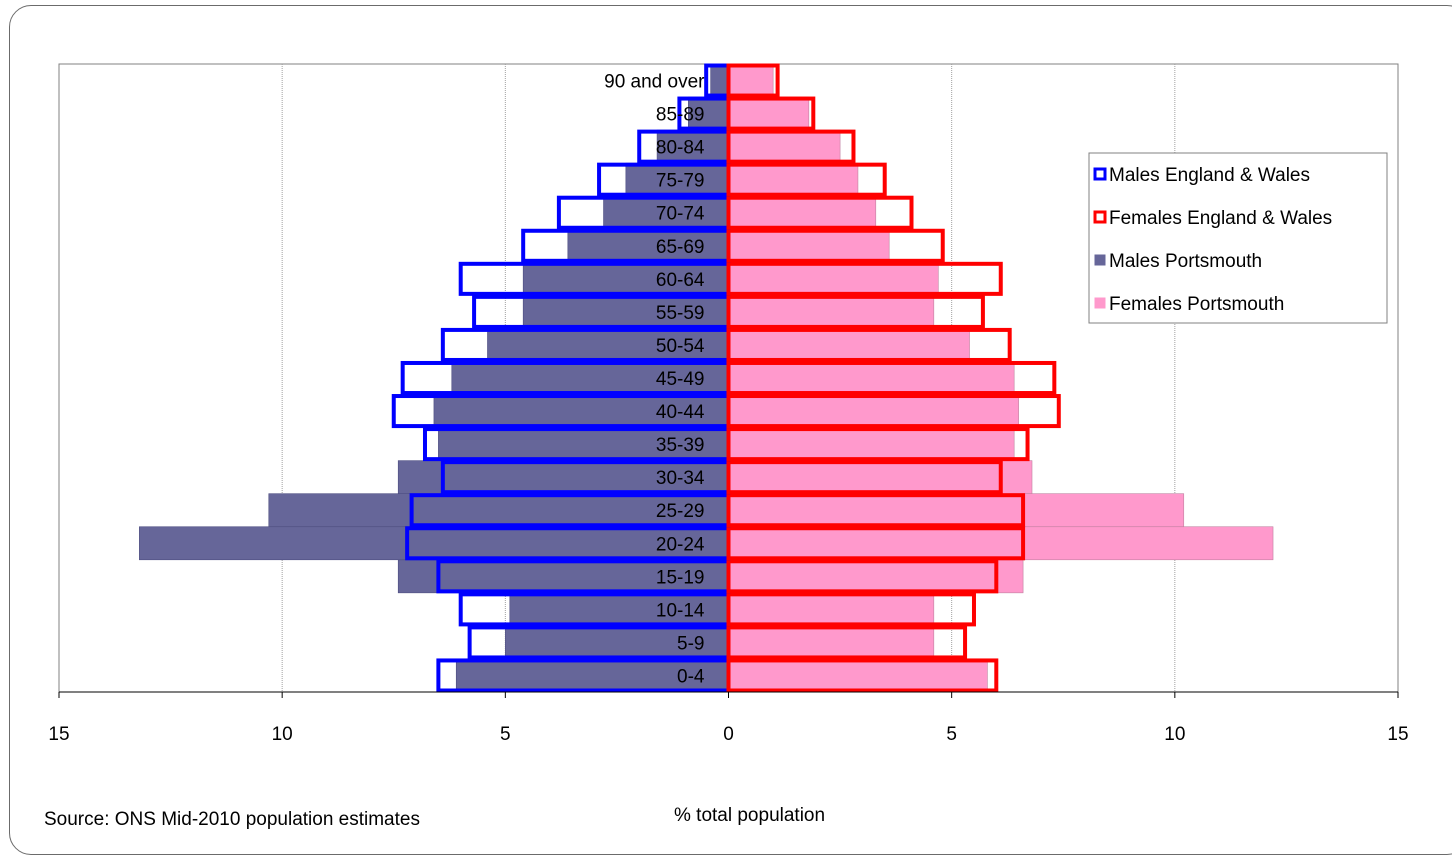 This screenshot has height=855, width=1452. Describe the element at coordinates (680, 115) in the screenshot. I see `age-label: 85-89` at that location.